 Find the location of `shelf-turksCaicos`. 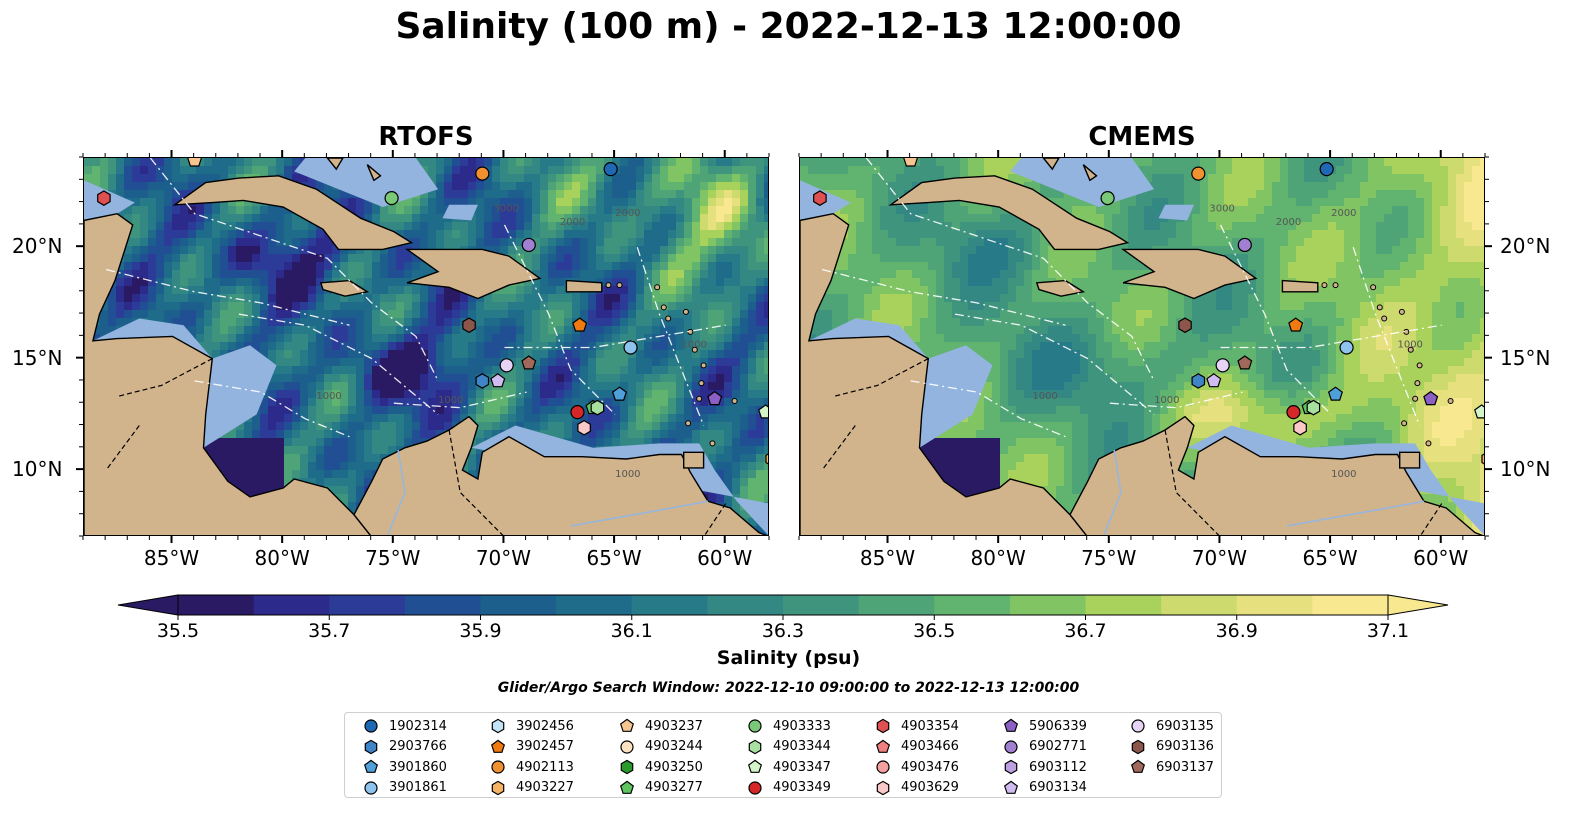

shelf-turksCaicos is located at coordinates (460, 212).